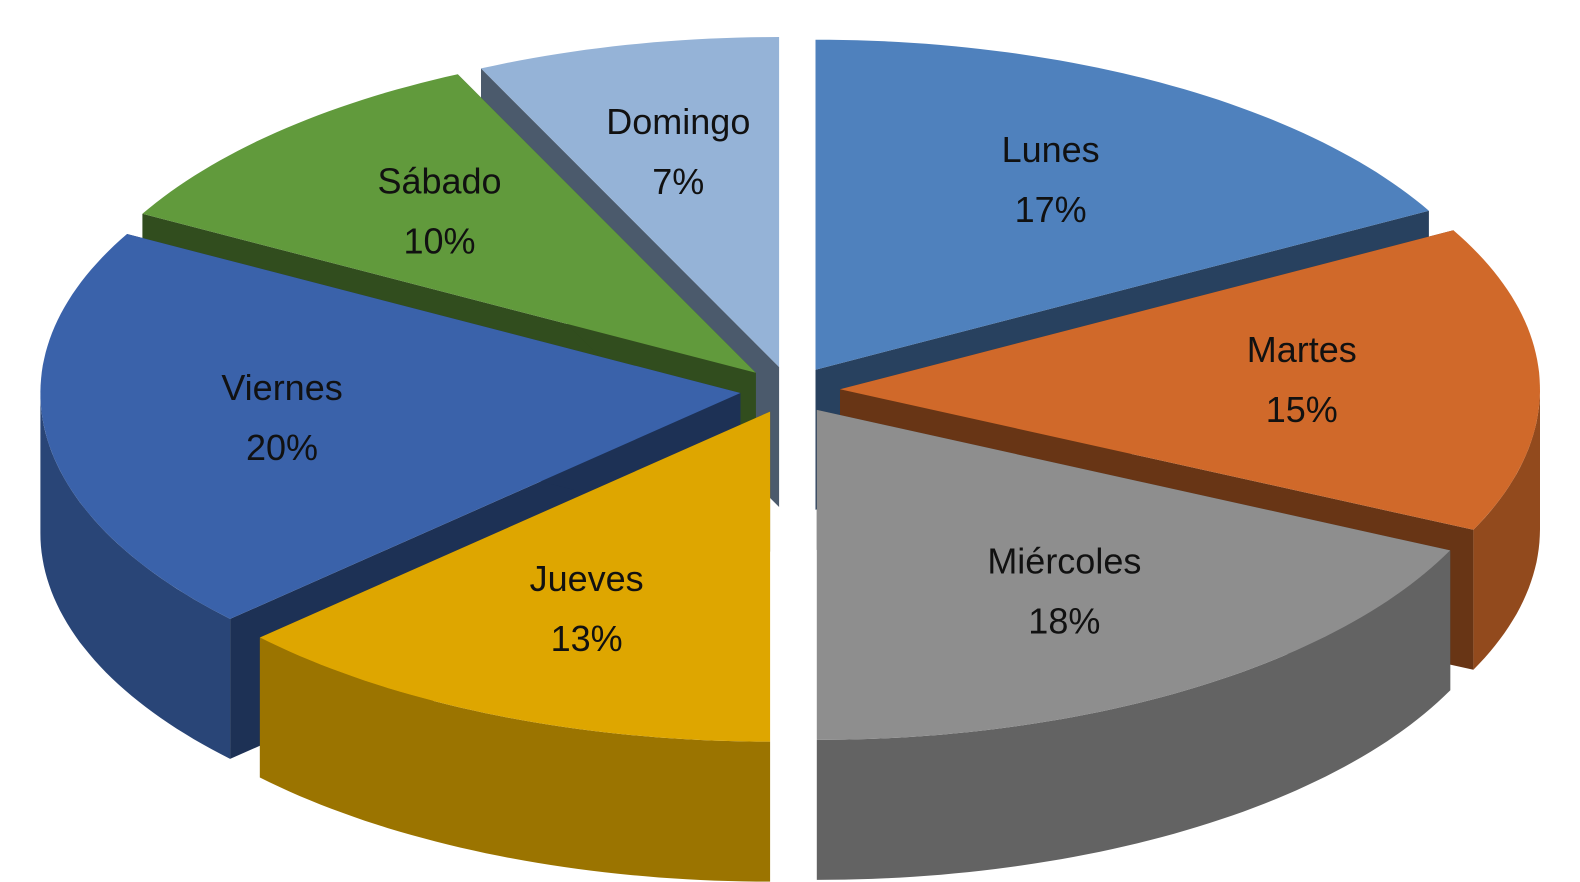  I want to click on slice-label: Sábado, so click(439, 181).